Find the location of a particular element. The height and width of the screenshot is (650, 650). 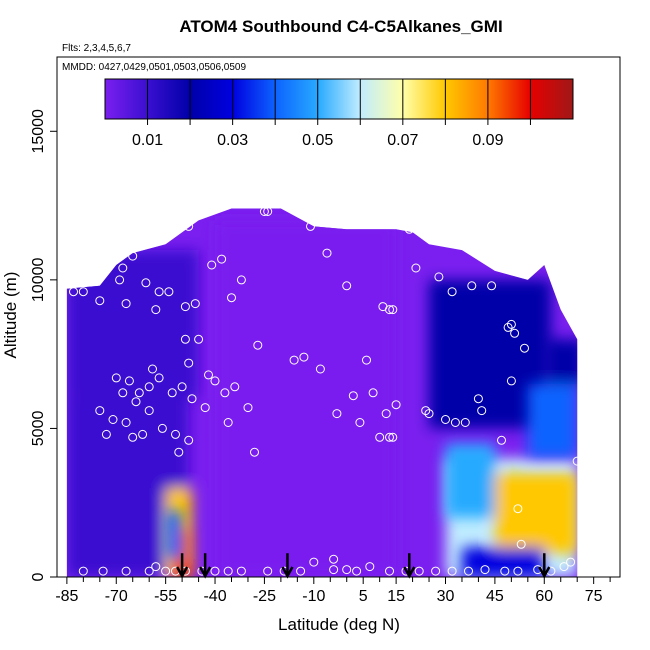

x-tick-label: -25 is located at coordinates (264, 596).